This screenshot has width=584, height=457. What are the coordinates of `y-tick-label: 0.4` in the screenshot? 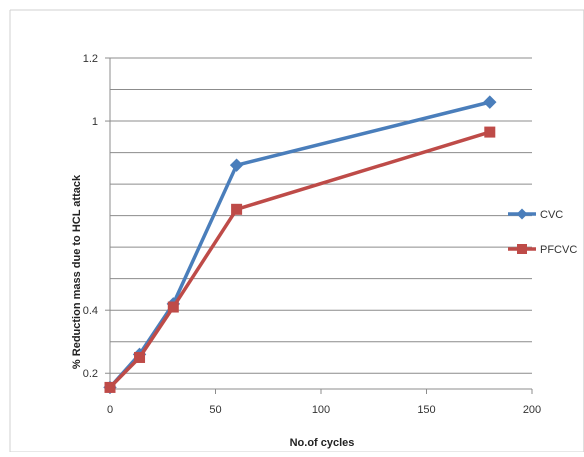 It's located at (90, 311).